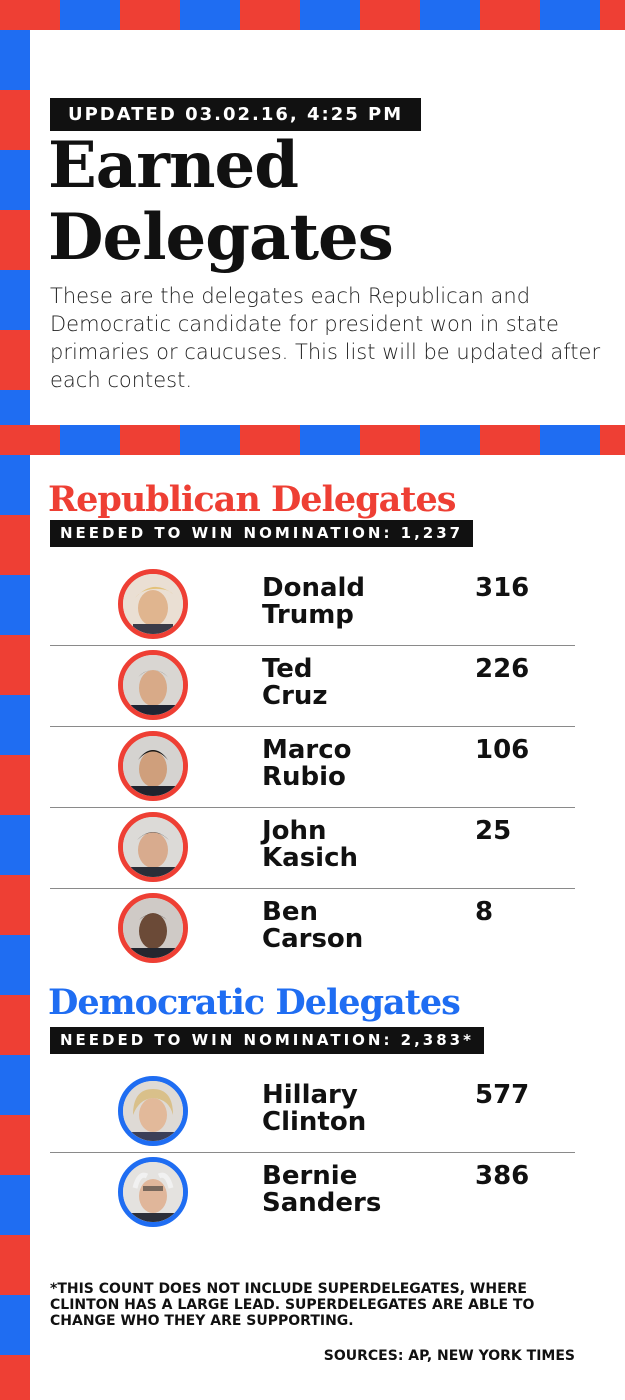  I want to click on candidate-name: Ben Carson, so click(313, 925).